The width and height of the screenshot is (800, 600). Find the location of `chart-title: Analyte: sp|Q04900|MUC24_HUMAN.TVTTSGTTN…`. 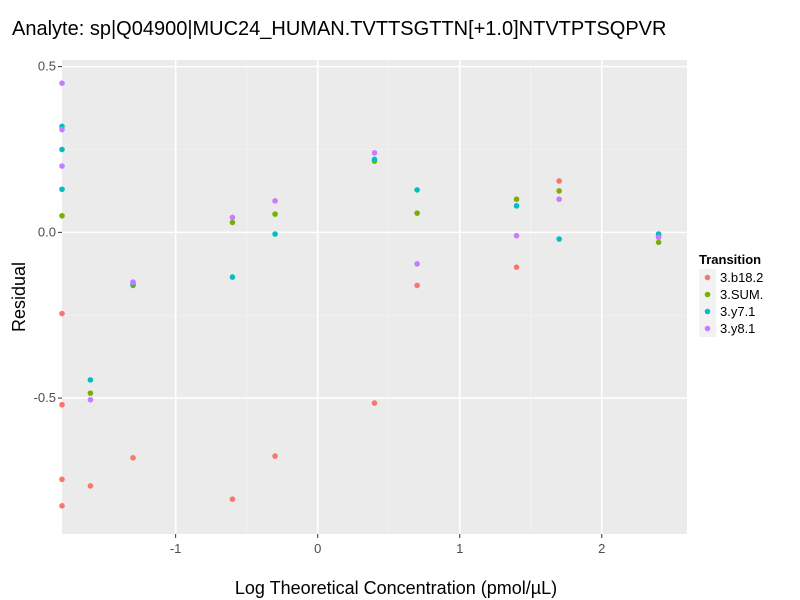

chart-title: Analyte: sp|Q04900|MUC24_HUMAN.TVTTSGTTN… is located at coordinates (339, 29).